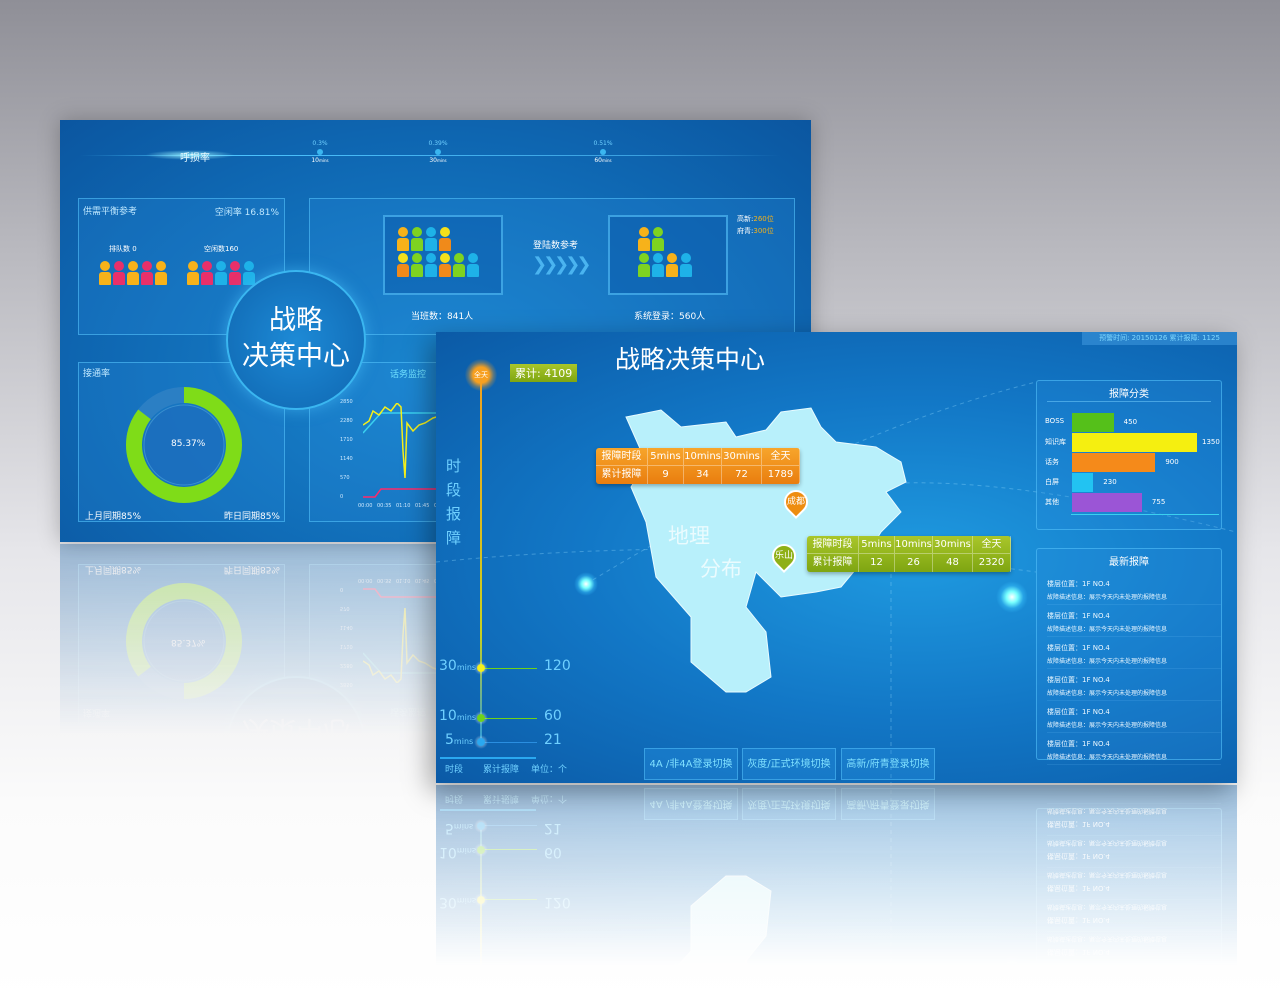  What do you see at coordinates (438, 152) in the screenshot?
I see `rate-point: 0.39% 30mins` at bounding box center [438, 152].